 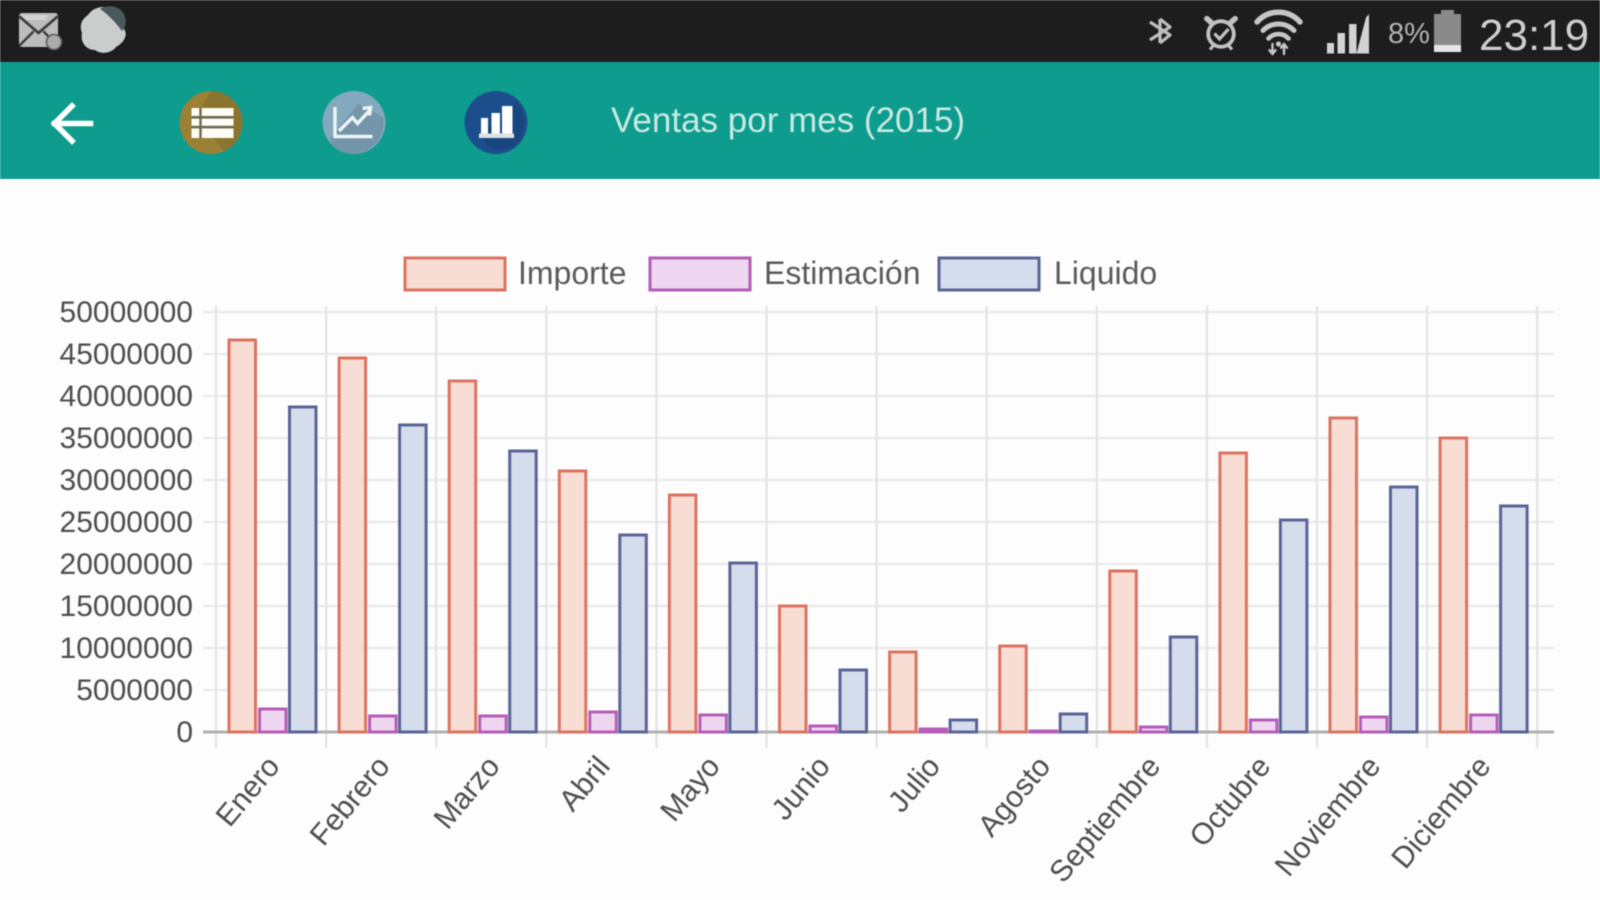 I want to click on svg-text: 25000000, so click(x=126, y=522).